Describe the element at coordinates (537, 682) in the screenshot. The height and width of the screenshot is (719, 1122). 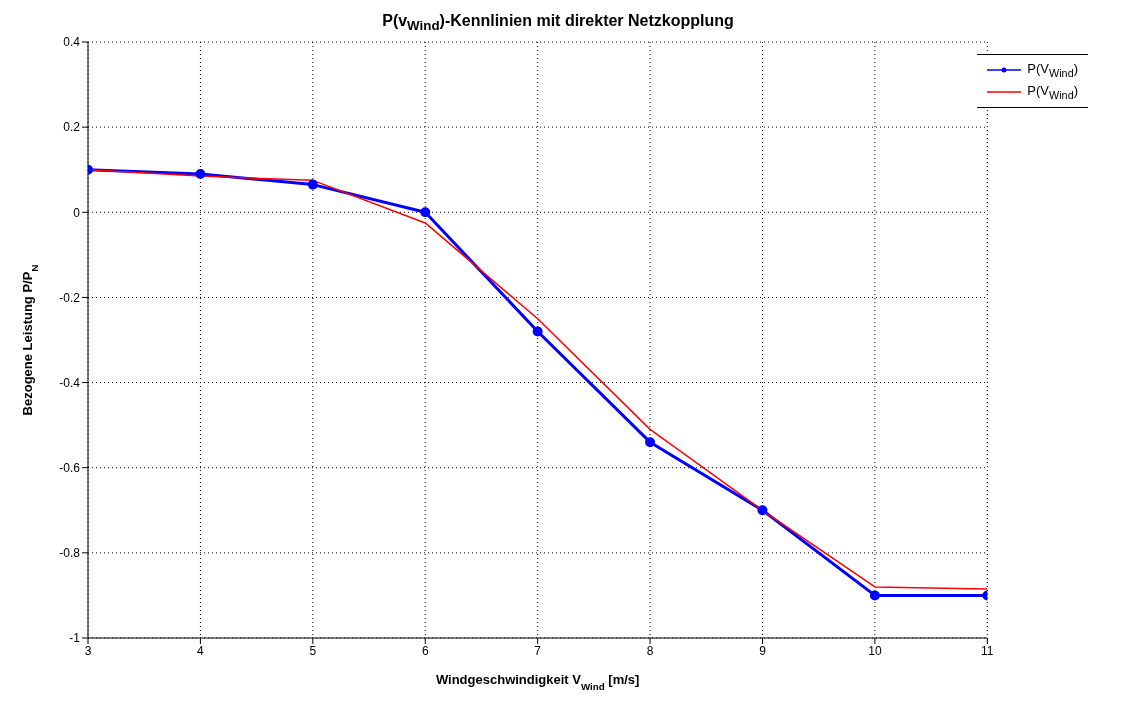
I see `x-axis-title: Windgeschwindigkeit V$_{Wind}$ [m/s]` at that location.